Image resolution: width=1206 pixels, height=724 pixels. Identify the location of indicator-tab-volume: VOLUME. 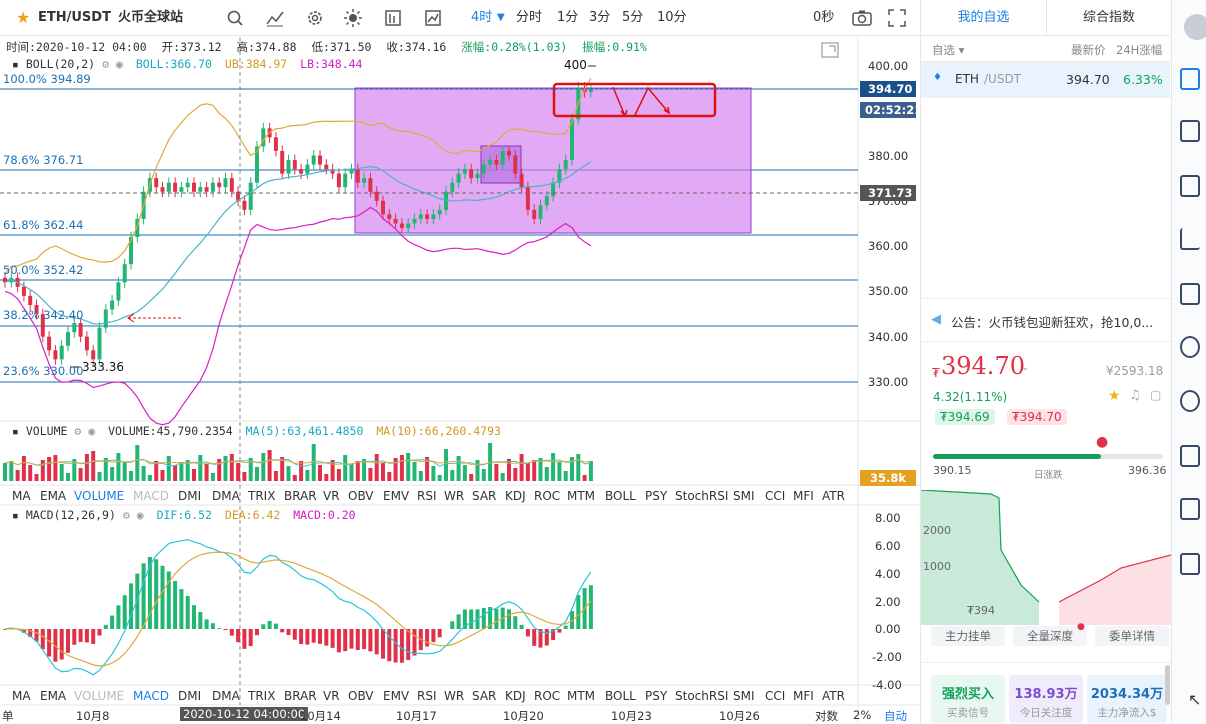
(99, 496).